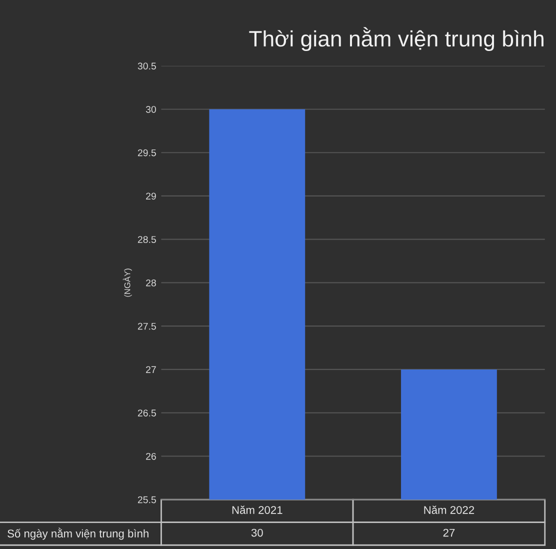 This screenshot has width=556, height=549. What do you see at coordinates (147, 326) in the screenshot?
I see `y-tick-label: 27.5` at bounding box center [147, 326].